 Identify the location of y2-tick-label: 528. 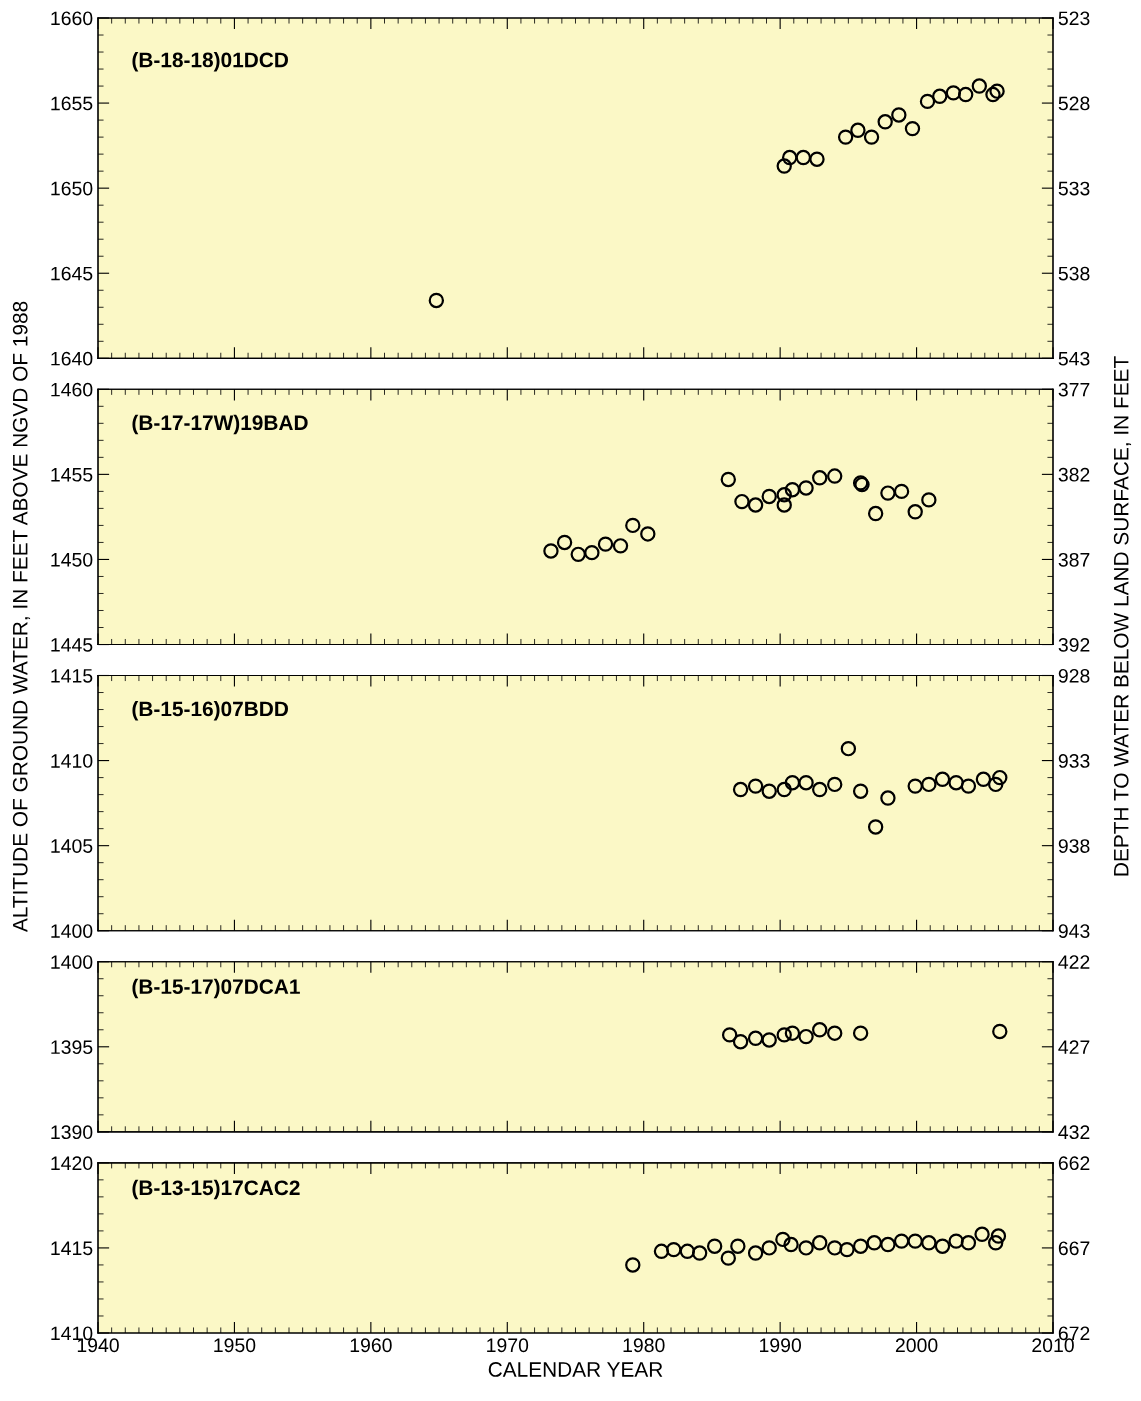
(1074, 103).